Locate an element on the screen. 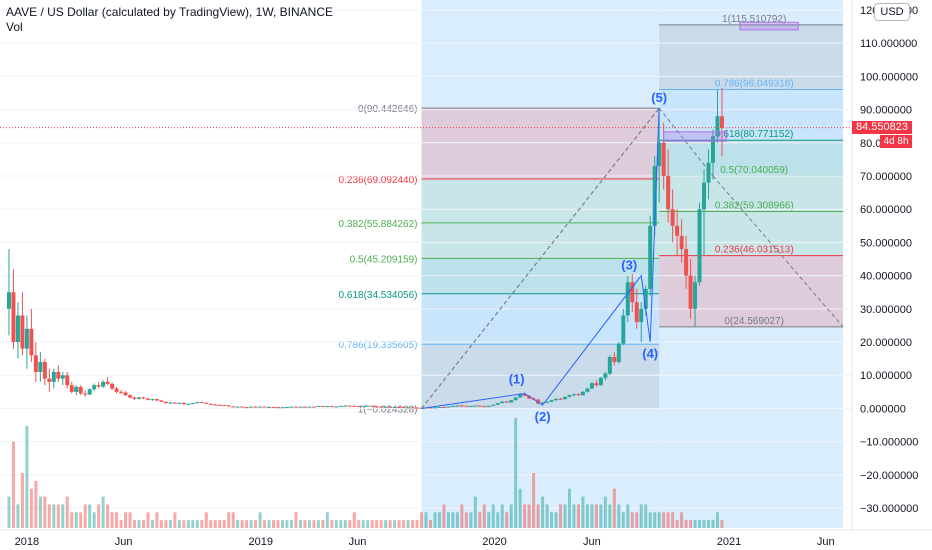 The height and width of the screenshot is (550, 932). elliott-wave-label: (5) is located at coordinates (659, 97).